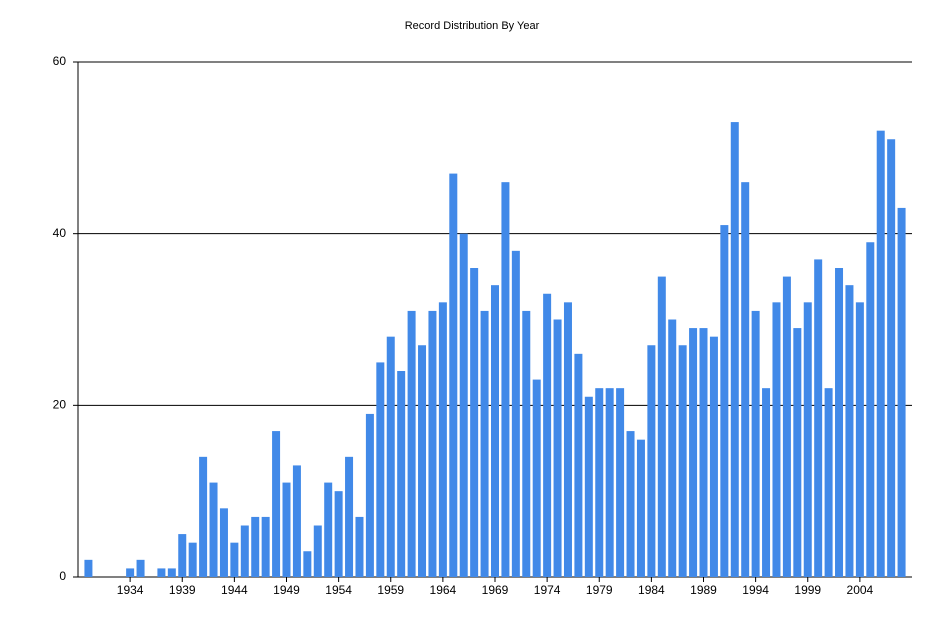  Describe the element at coordinates (547, 590) in the screenshot. I see `x-tick-label: 1974` at that location.